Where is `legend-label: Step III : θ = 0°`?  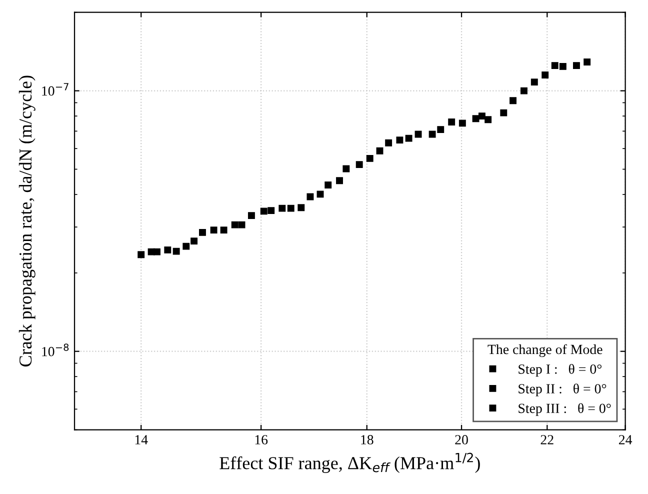
legend-label: Step III : θ = 0° is located at coordinates (564, 409).